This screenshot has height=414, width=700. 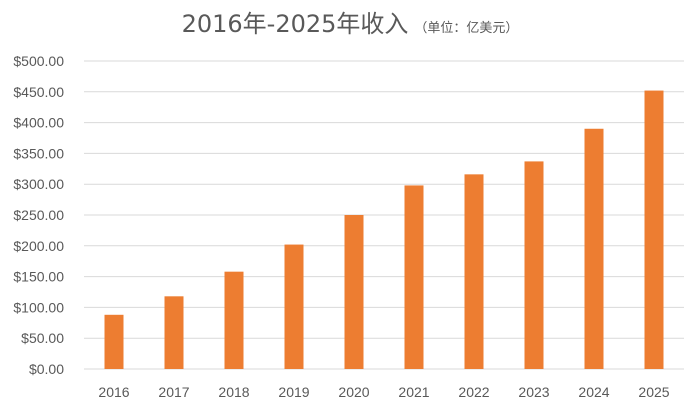 I want to click on x-tick-label: 2019, so click(x=293, y=392).